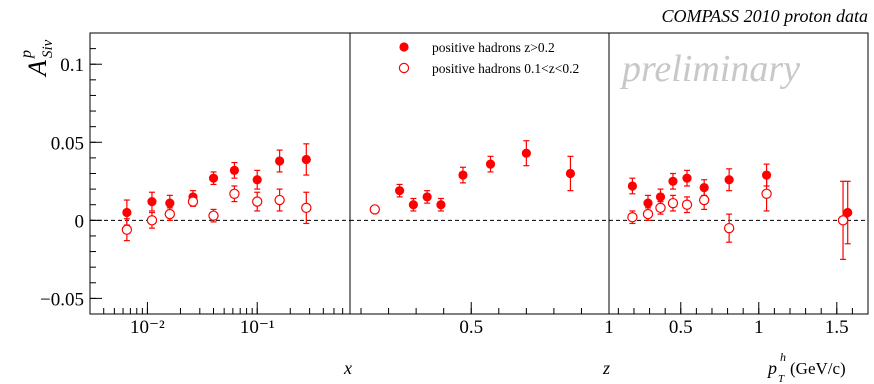 The image size is (874, 384). What do you see at coordinates (67, 143) in the screenshot?
I see `y-tick-label: 0.05` at bounding box center [67, 143].